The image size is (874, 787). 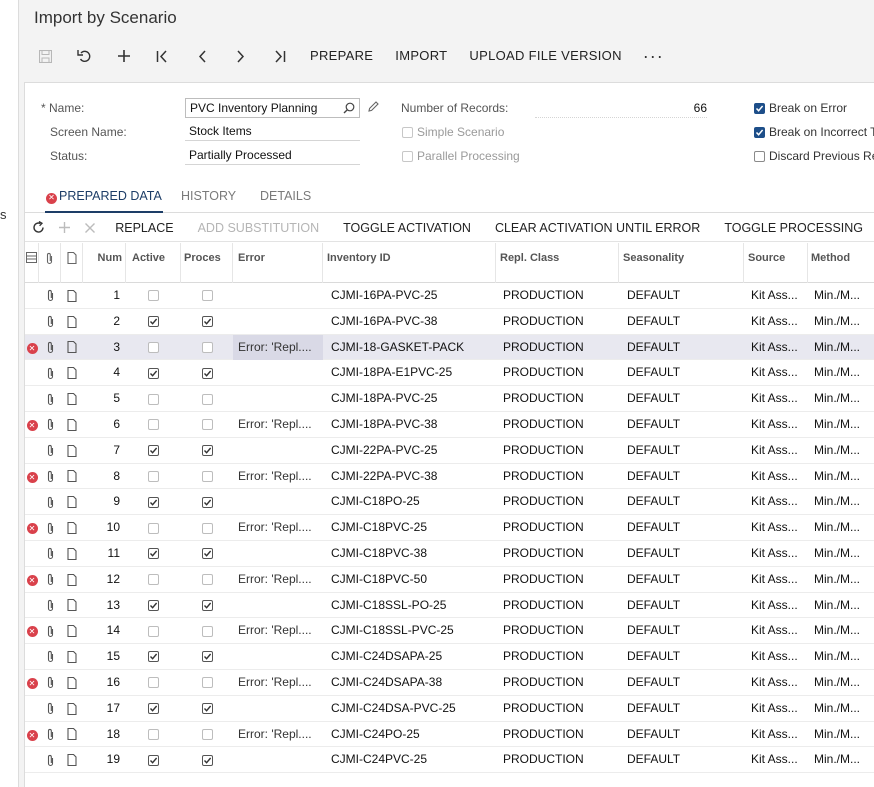 What do you see at coordinates (153, 263) in the screenshot?
I see `column-active: Active` at bounding box center [153, 263].